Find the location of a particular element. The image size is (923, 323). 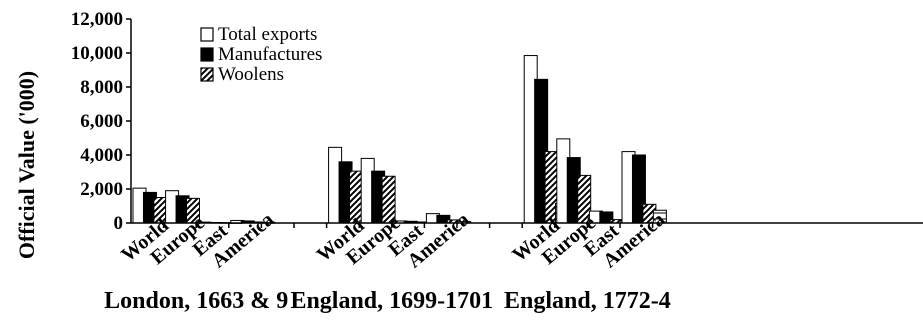

y-tick-label: 12,000 is located at coordinates (97, 19).